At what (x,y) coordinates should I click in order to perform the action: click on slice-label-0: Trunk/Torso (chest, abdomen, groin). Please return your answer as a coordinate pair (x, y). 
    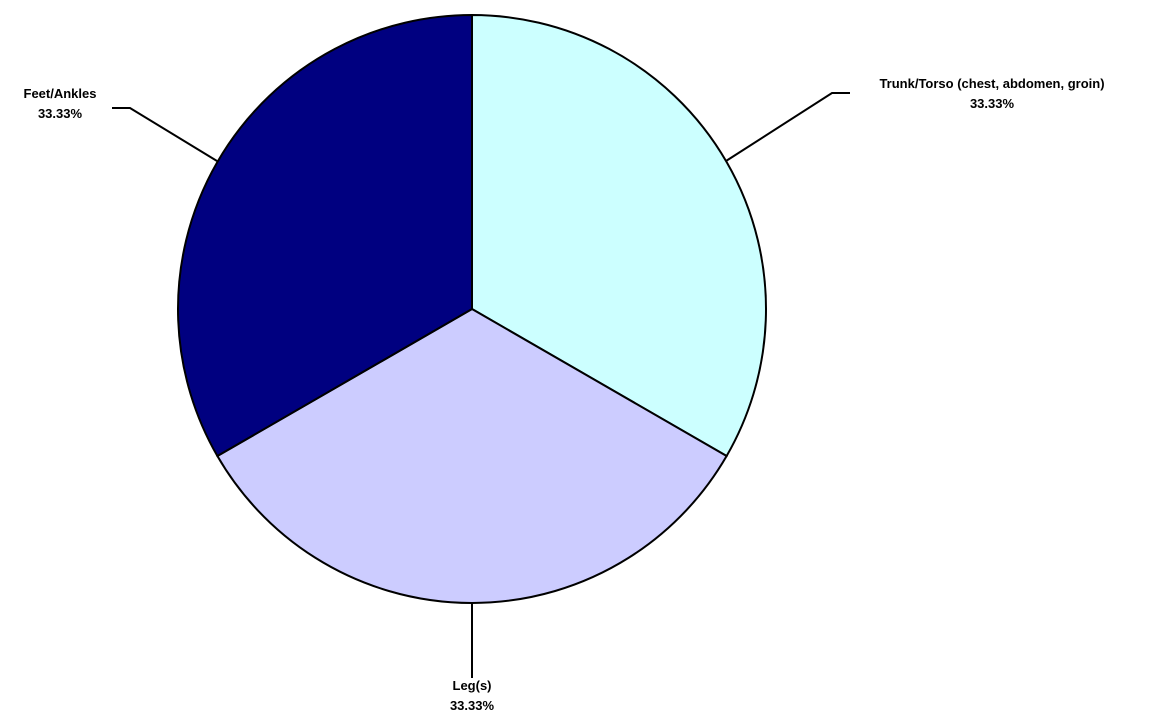
    Looking at the image, I should click on (991, 83).